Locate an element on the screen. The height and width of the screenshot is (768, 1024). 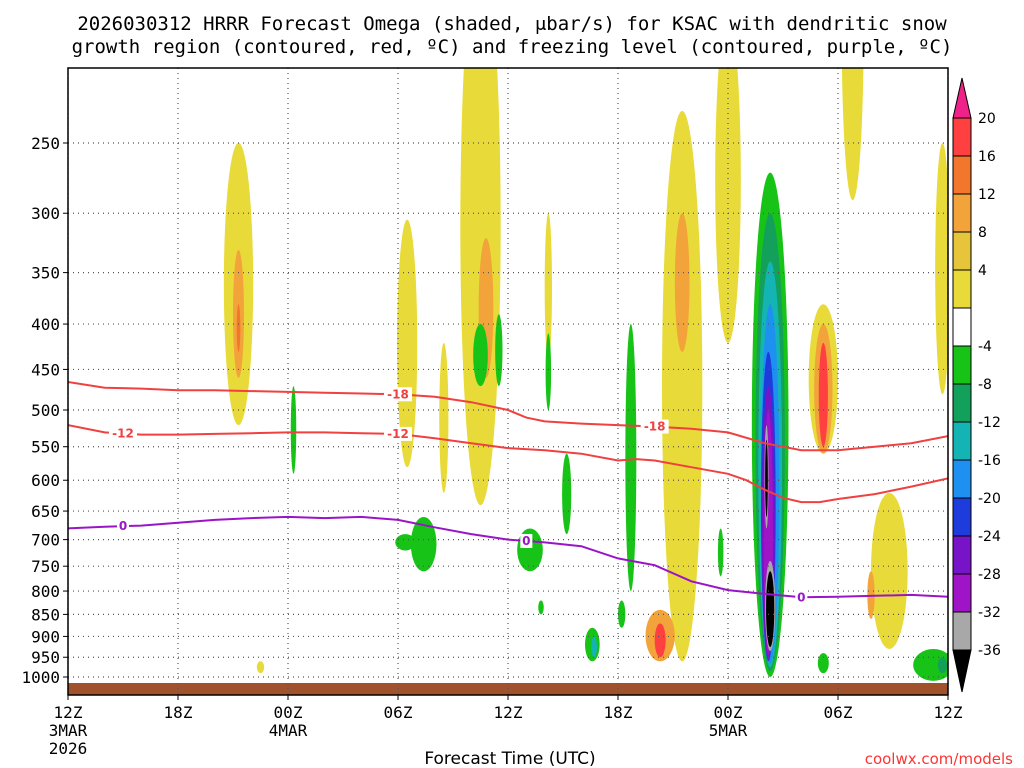
colorbar-label: -4 is located at coordinates (985, 347).